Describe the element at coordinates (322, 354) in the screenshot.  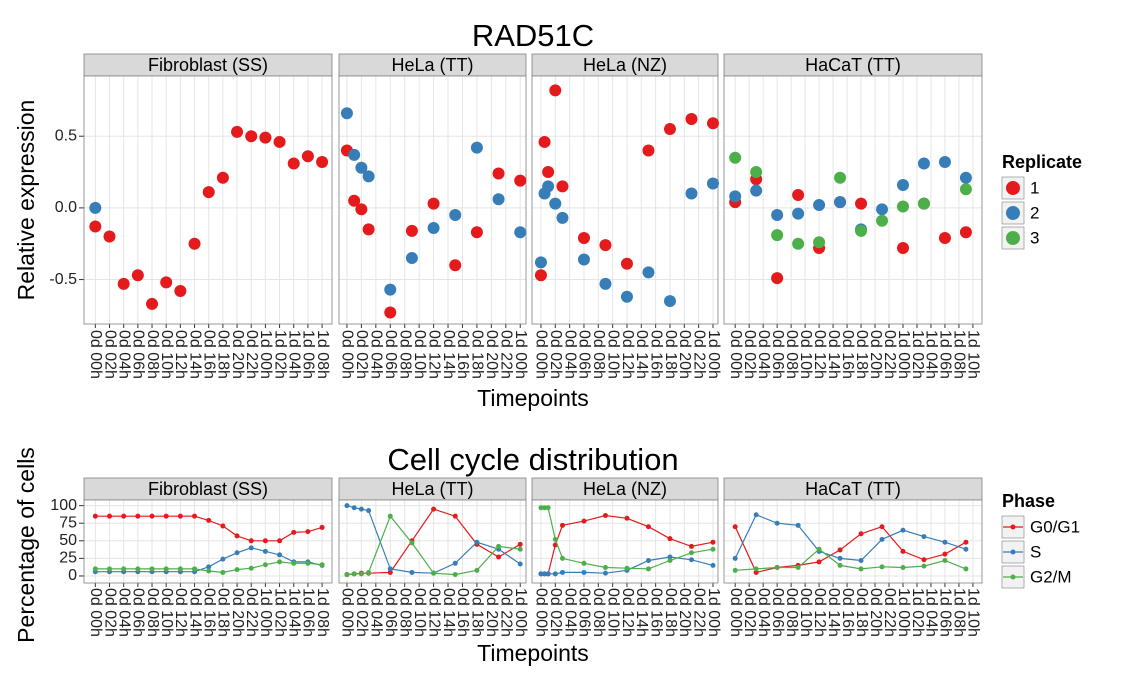
I see `x-tick-label: 1d 08h` at that location.